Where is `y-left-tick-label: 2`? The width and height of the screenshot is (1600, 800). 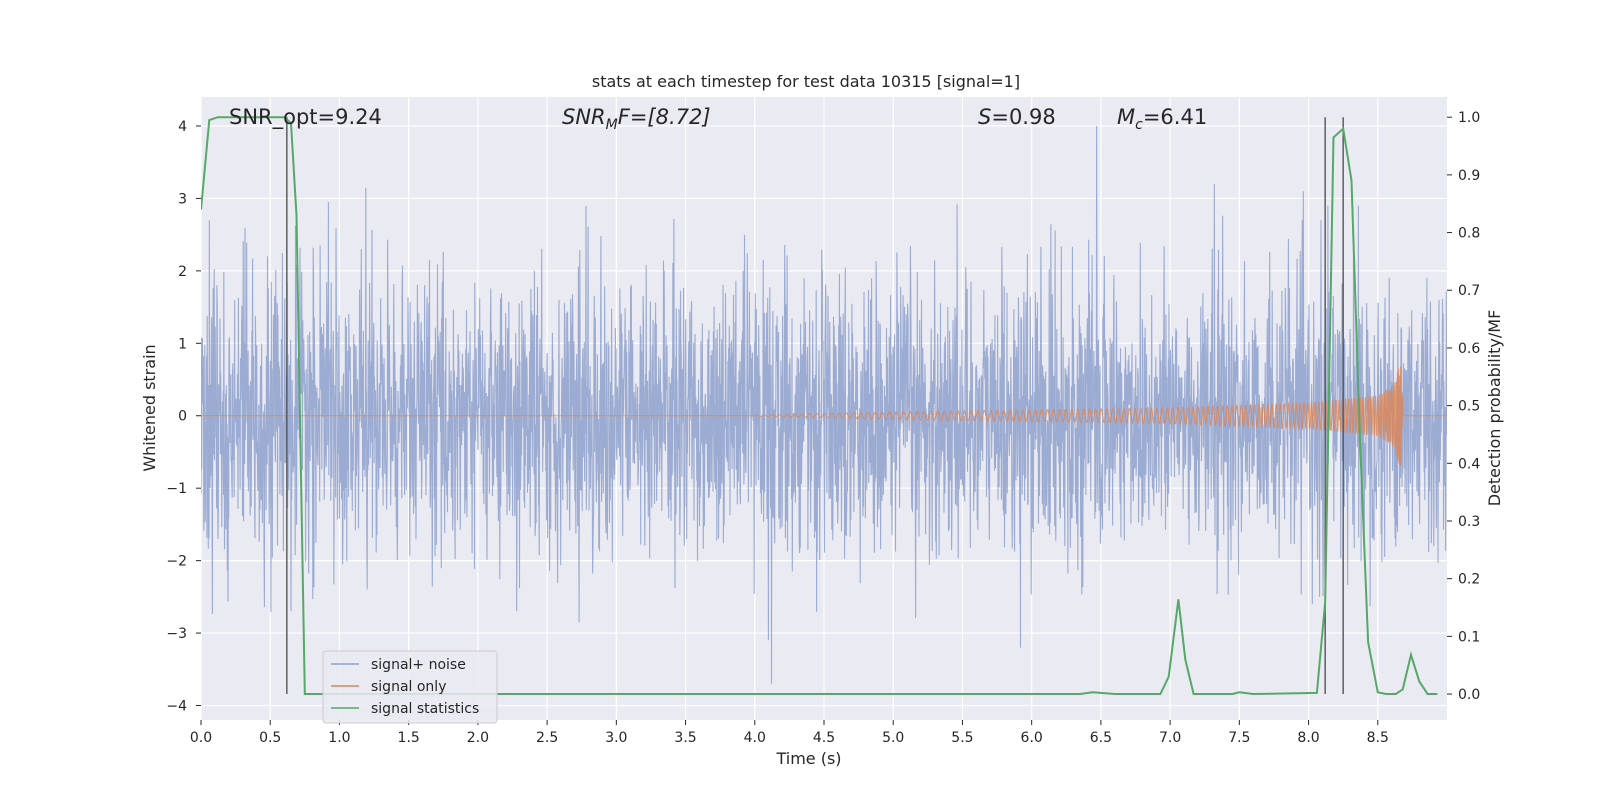
y-left-tick-label: 2 is located at coordinates (182, 272).